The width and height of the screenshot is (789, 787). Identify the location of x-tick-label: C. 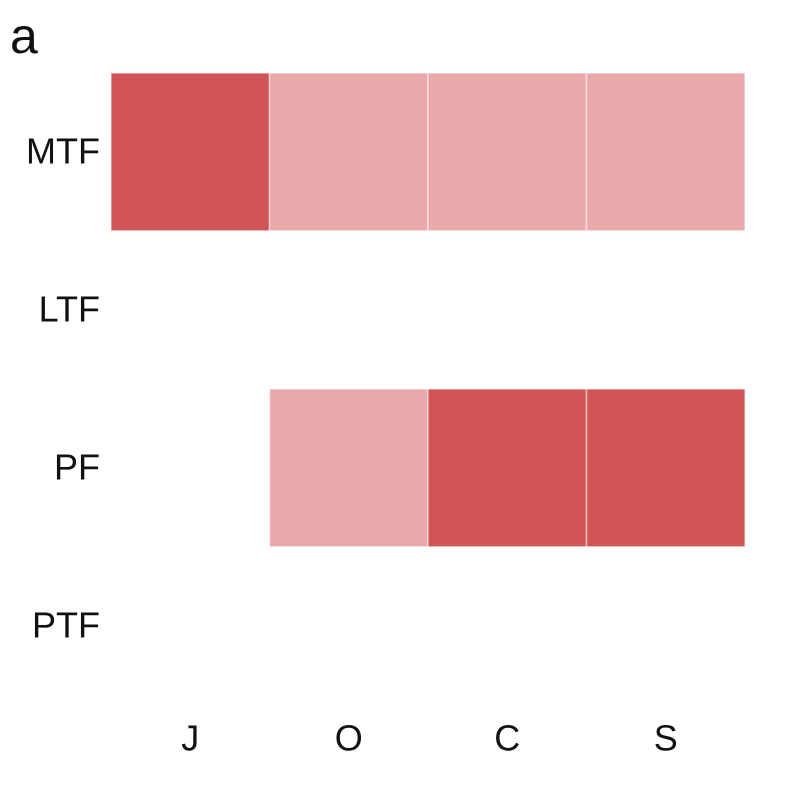
(507, 738).